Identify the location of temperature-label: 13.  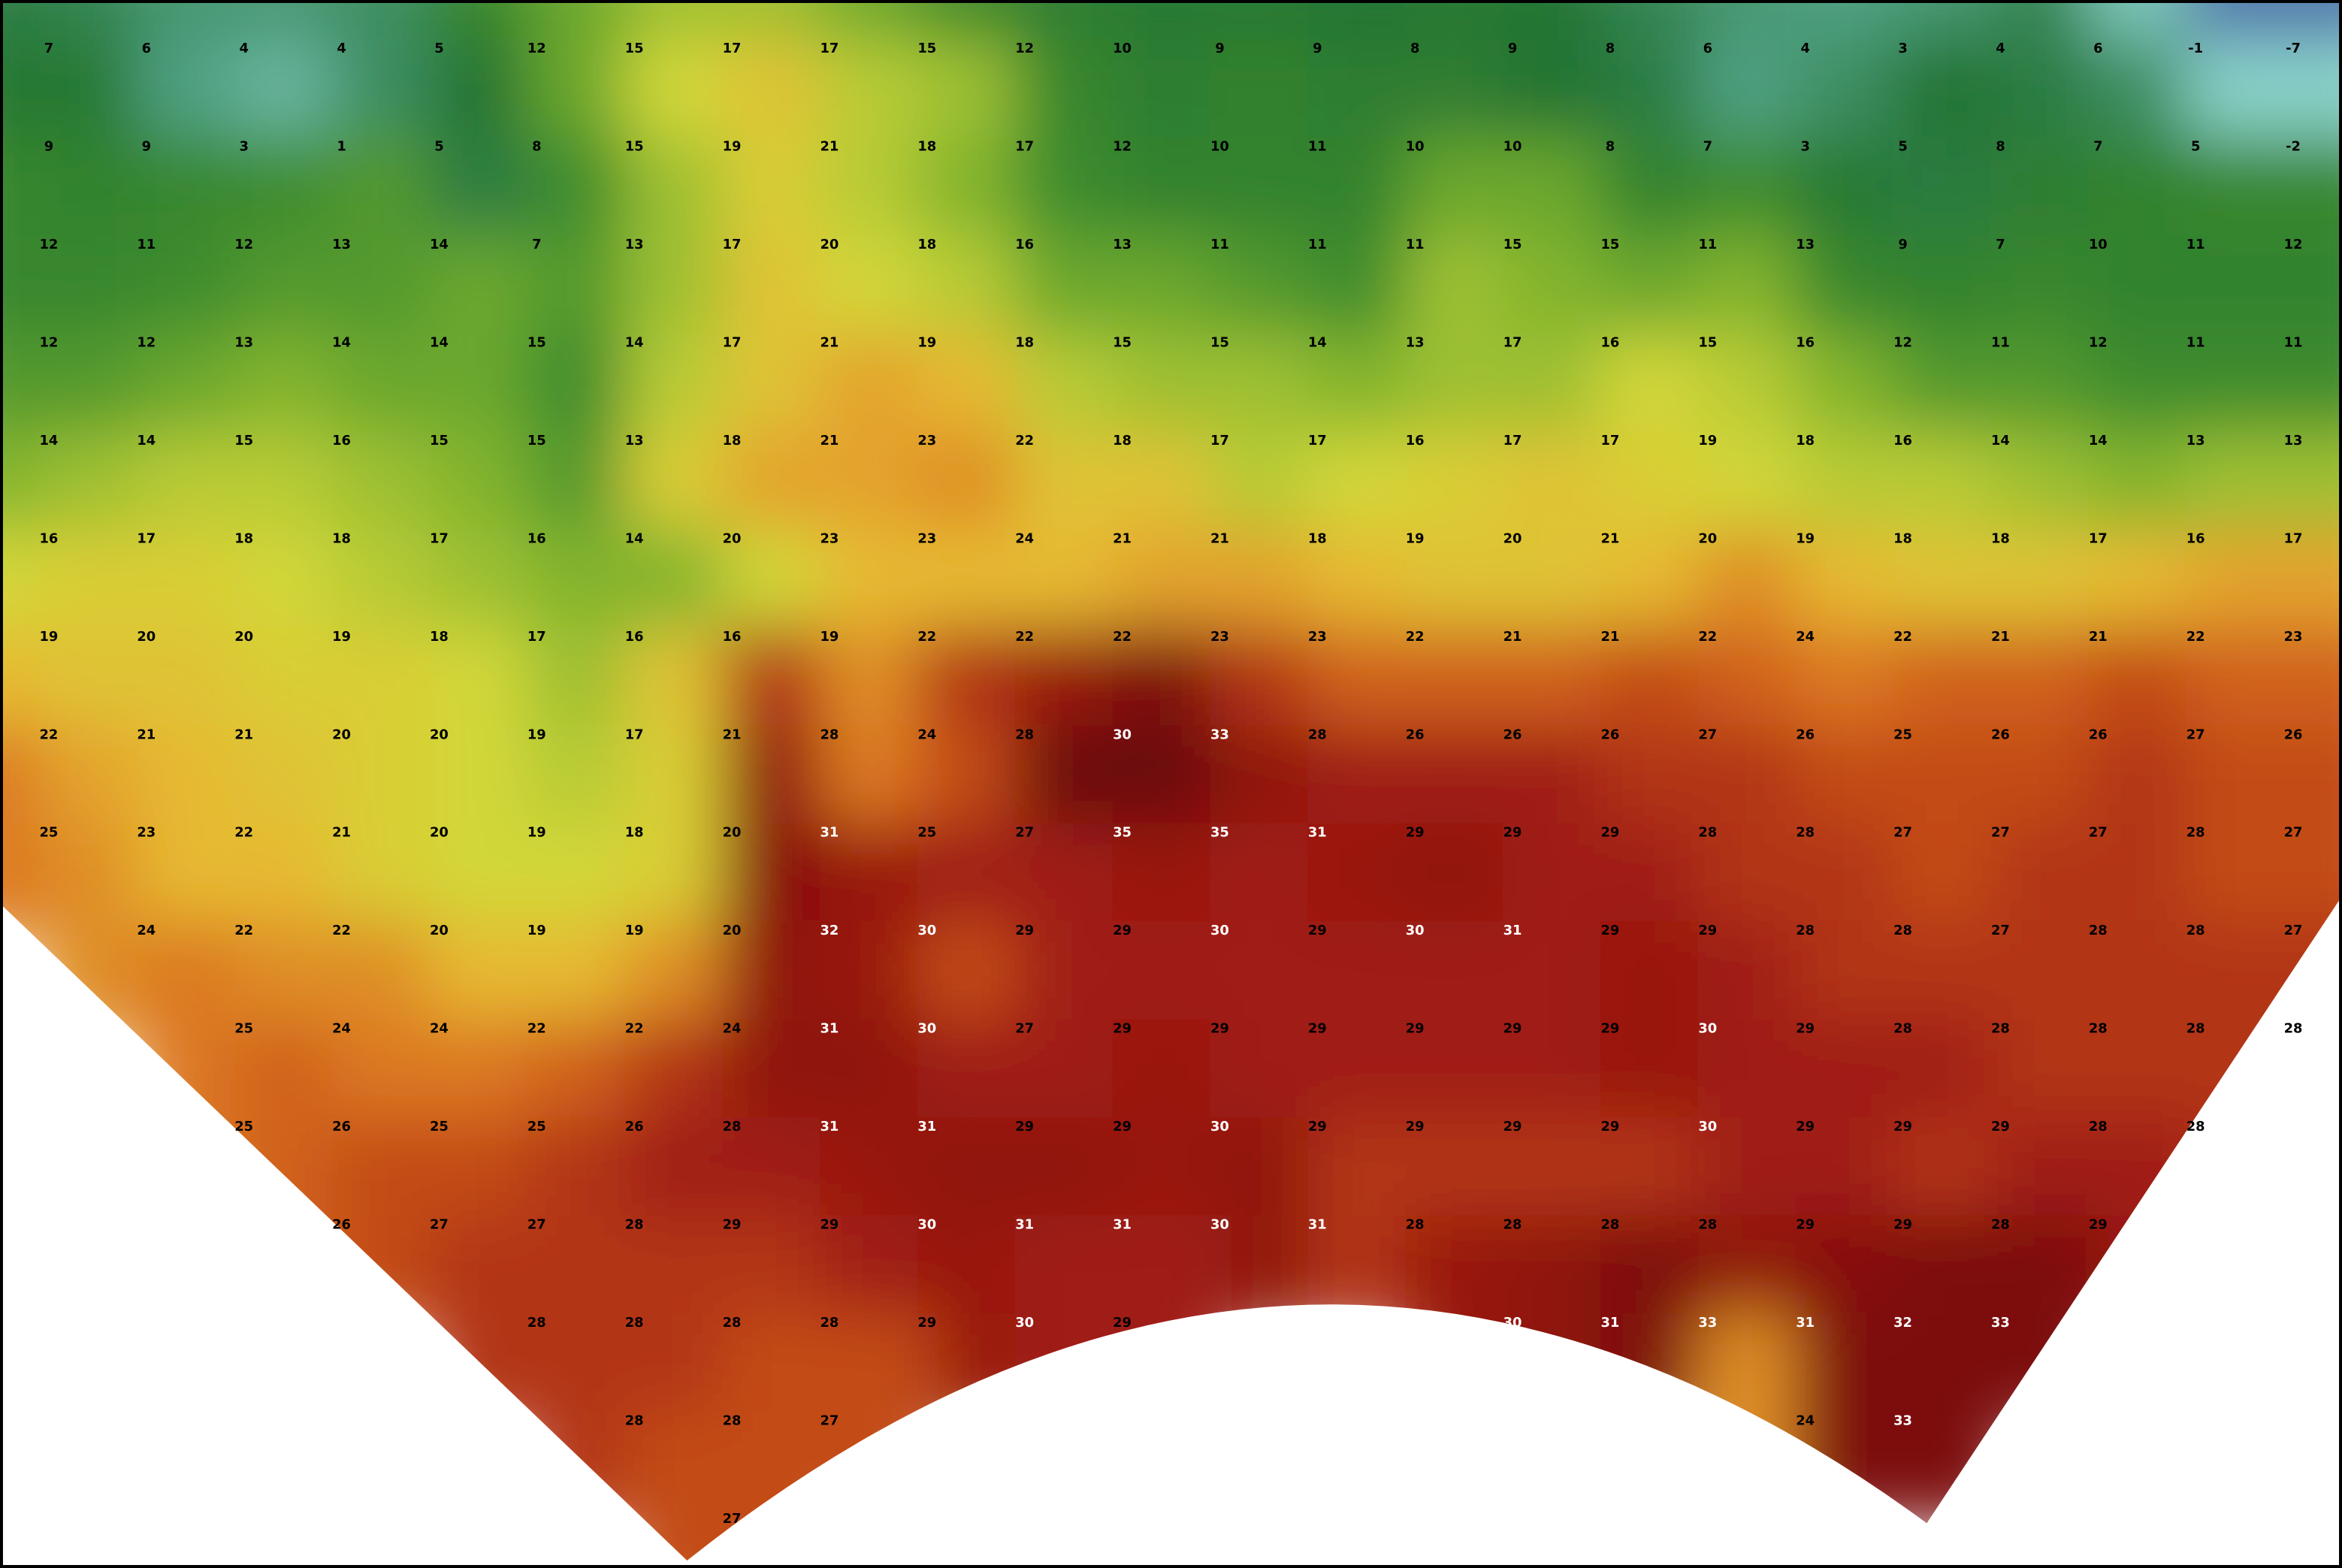
(2293, 441).